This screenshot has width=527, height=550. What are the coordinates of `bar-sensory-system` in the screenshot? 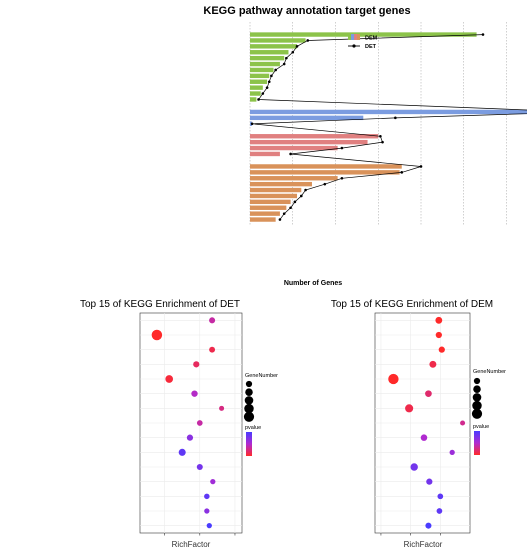 It's located at (270, 202).